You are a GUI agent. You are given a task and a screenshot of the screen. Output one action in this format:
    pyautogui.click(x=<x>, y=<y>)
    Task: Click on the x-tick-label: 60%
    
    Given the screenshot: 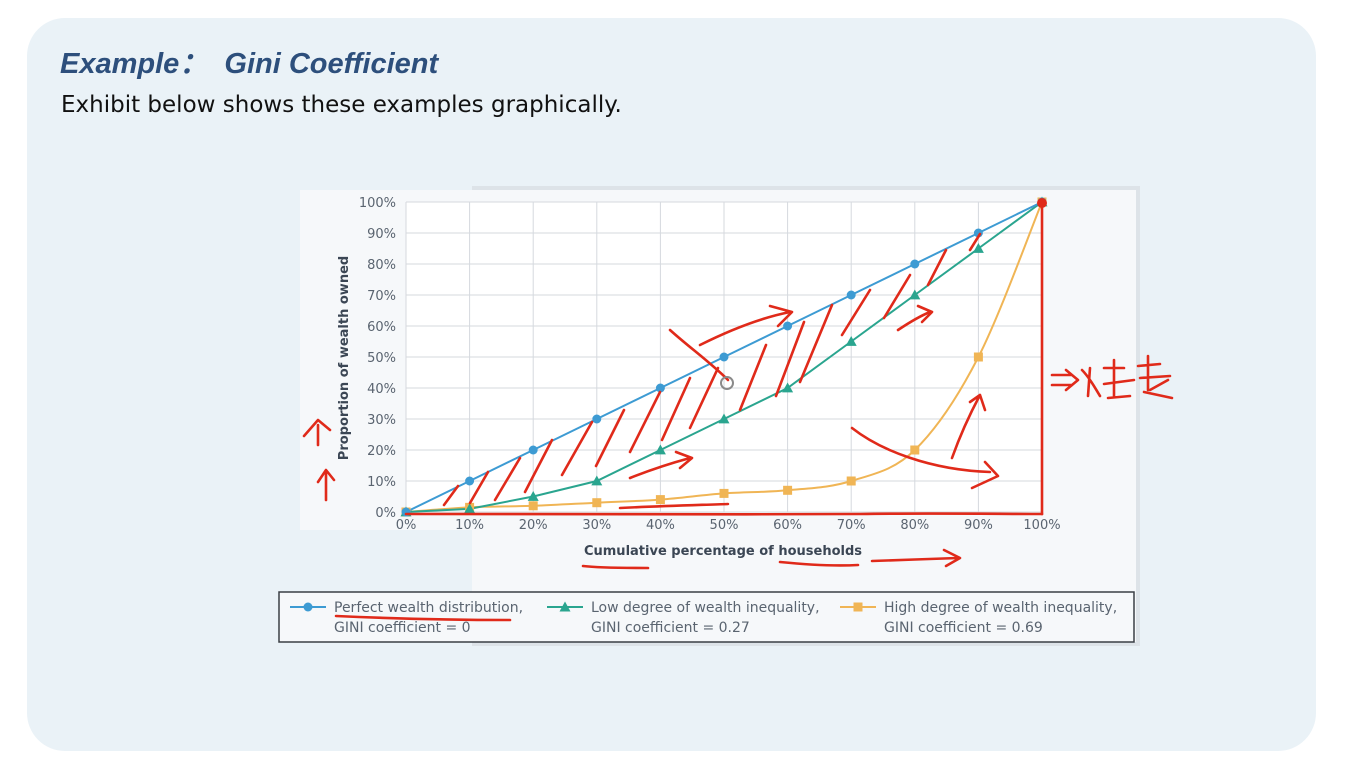 What is the action you would take?
    pyautogui.click(x=787, y=525)
    